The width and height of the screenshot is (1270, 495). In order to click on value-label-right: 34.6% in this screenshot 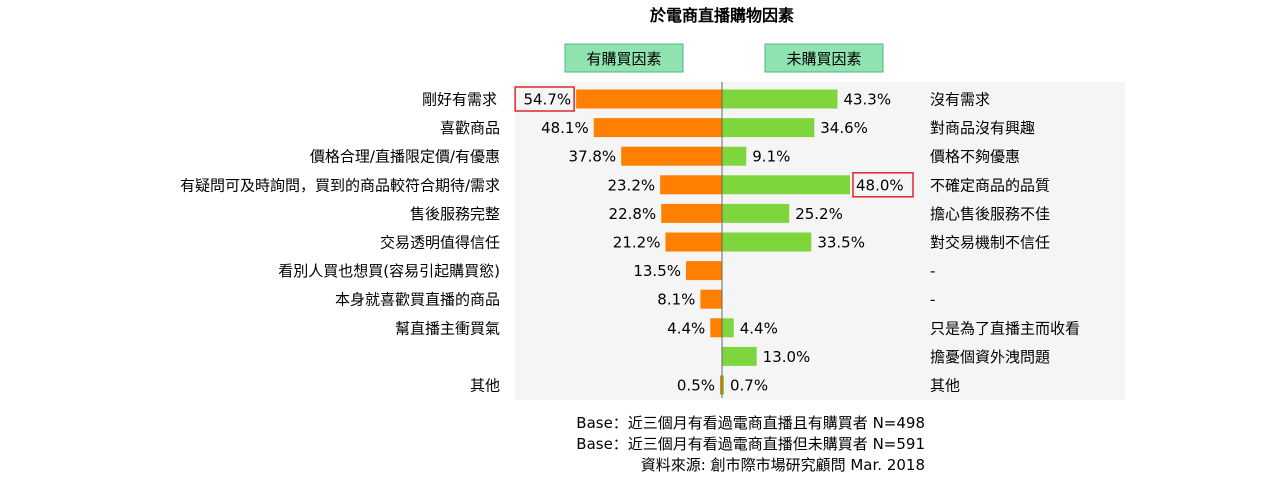, I will do `click(844, 128)`.